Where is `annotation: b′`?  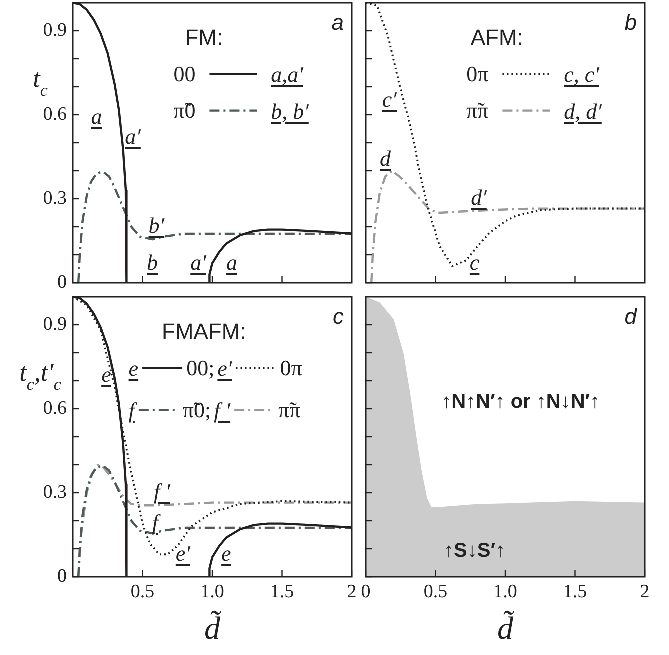 annotation: b′ is located at coordinates (156, 226).